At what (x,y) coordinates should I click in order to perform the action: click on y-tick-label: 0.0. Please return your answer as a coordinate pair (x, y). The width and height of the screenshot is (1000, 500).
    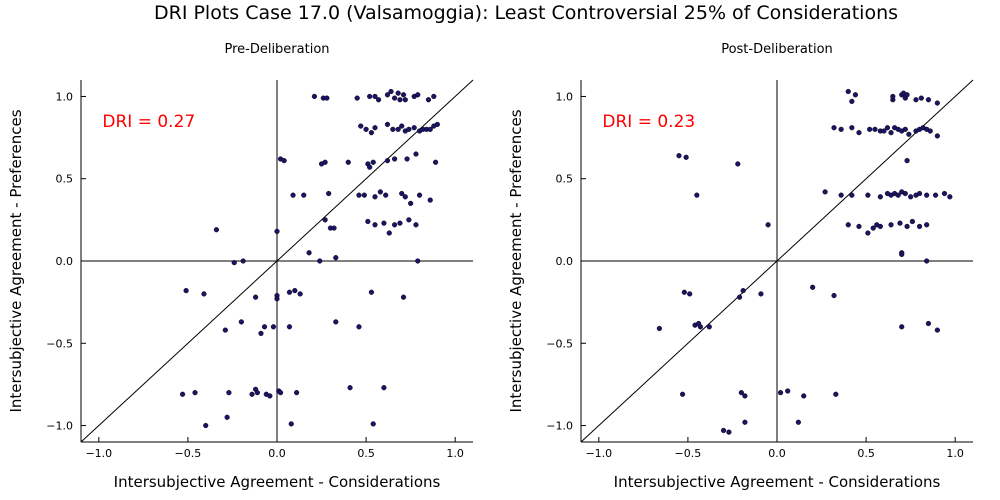
    Looking at the image, I should click on (65, 261).